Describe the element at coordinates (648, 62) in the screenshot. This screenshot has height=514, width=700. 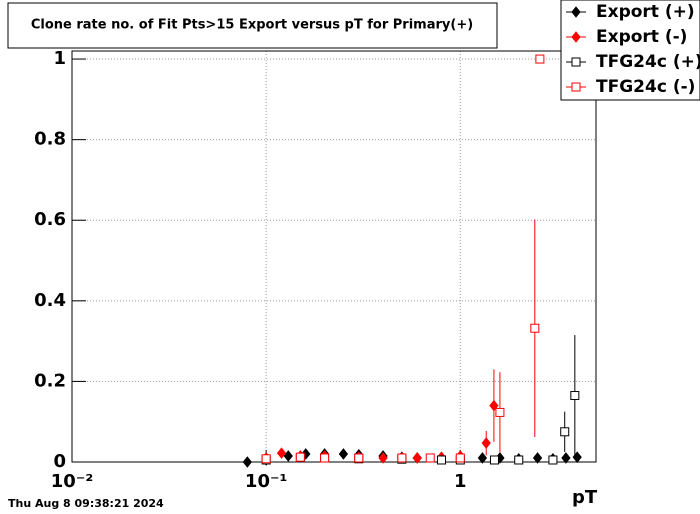
I see `legend-label: TFG24c (+)` at that location.